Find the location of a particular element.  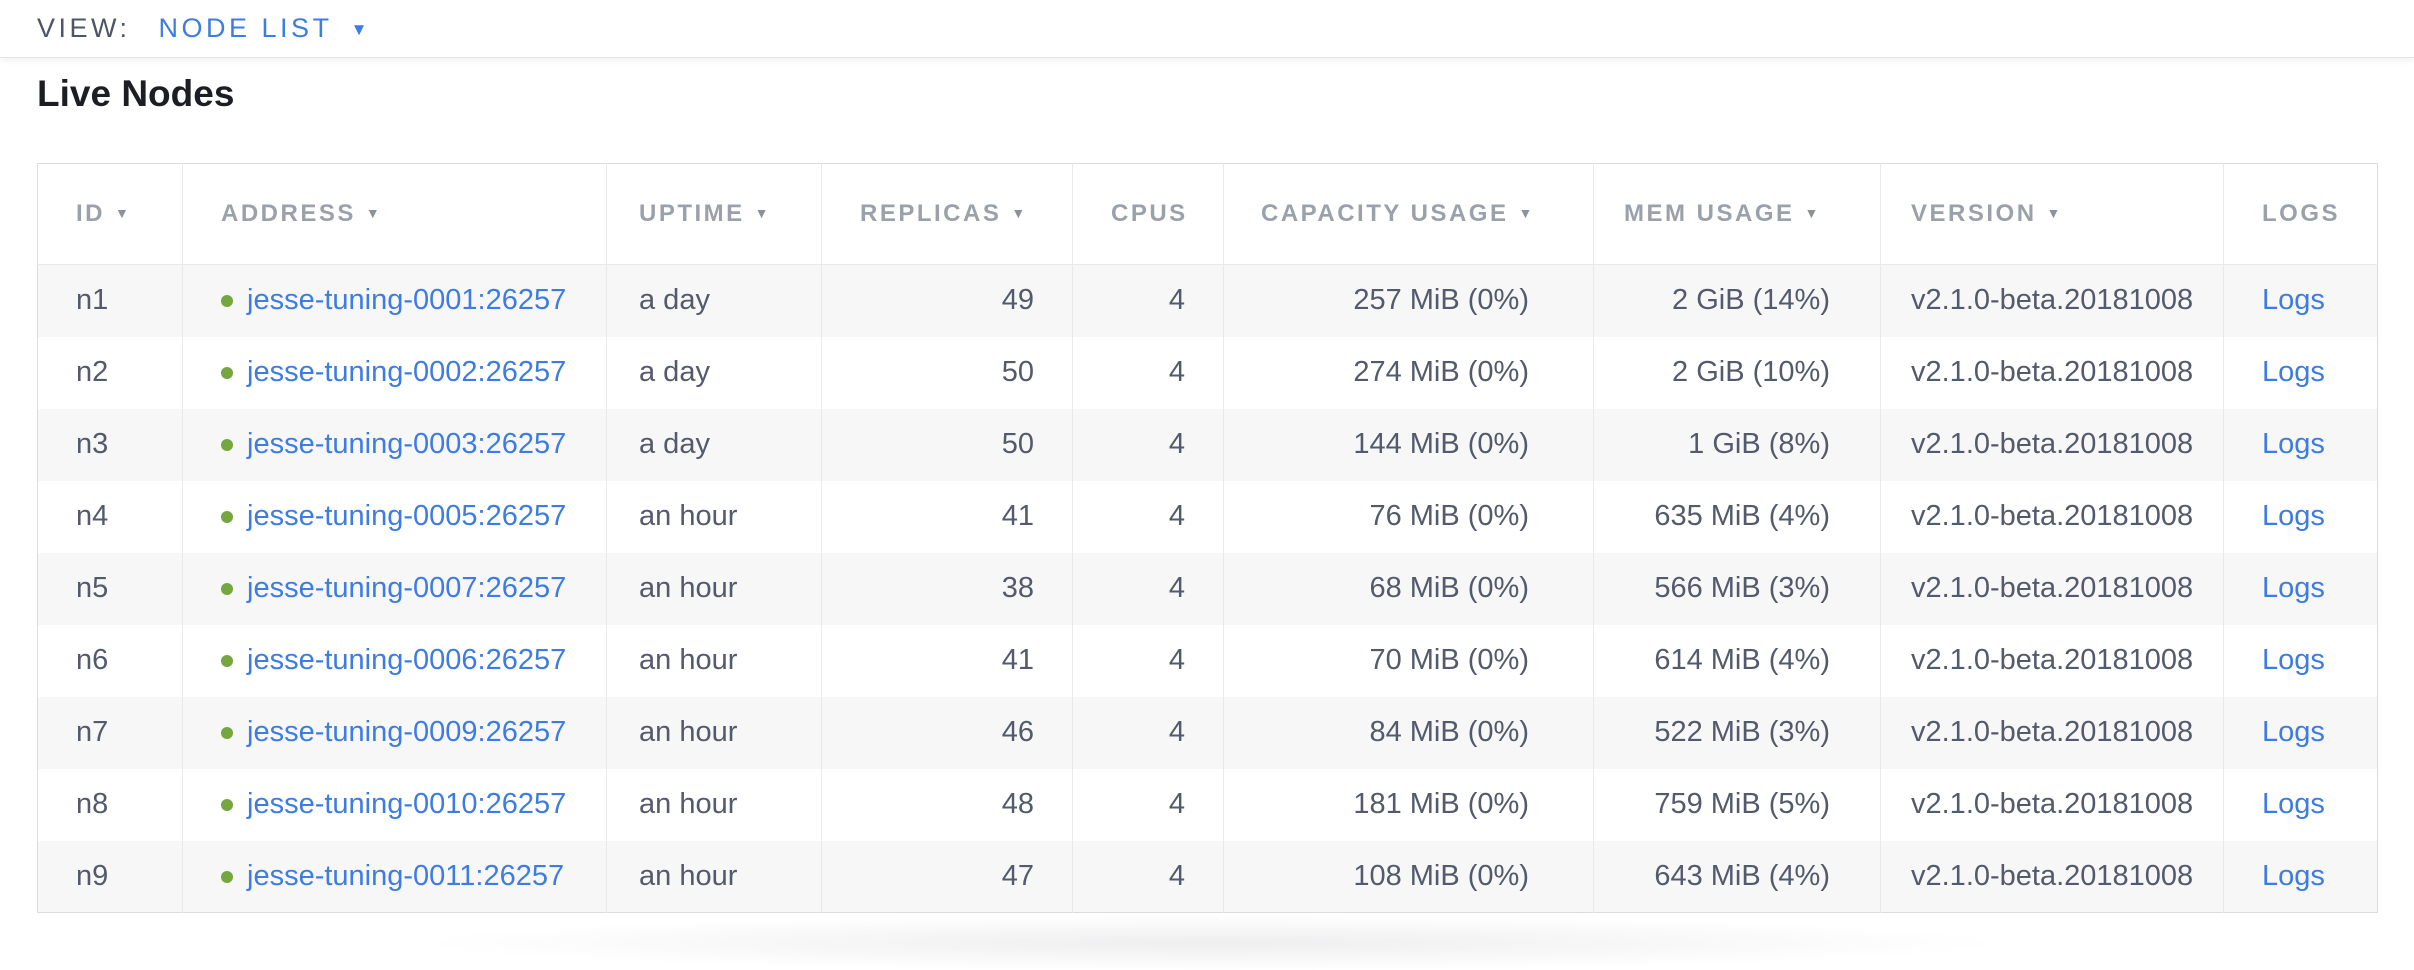

cell-mem: 635 MiB (4%) is located at coordinates (1737, 516).